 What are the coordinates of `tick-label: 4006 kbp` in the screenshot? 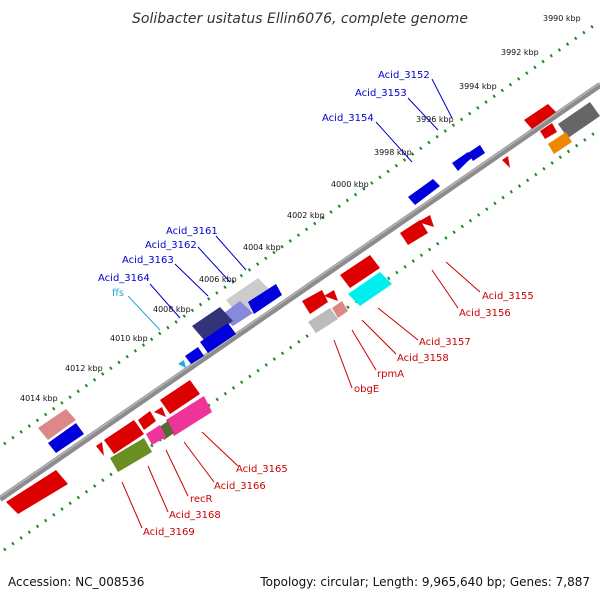 It's located at (218, 279).